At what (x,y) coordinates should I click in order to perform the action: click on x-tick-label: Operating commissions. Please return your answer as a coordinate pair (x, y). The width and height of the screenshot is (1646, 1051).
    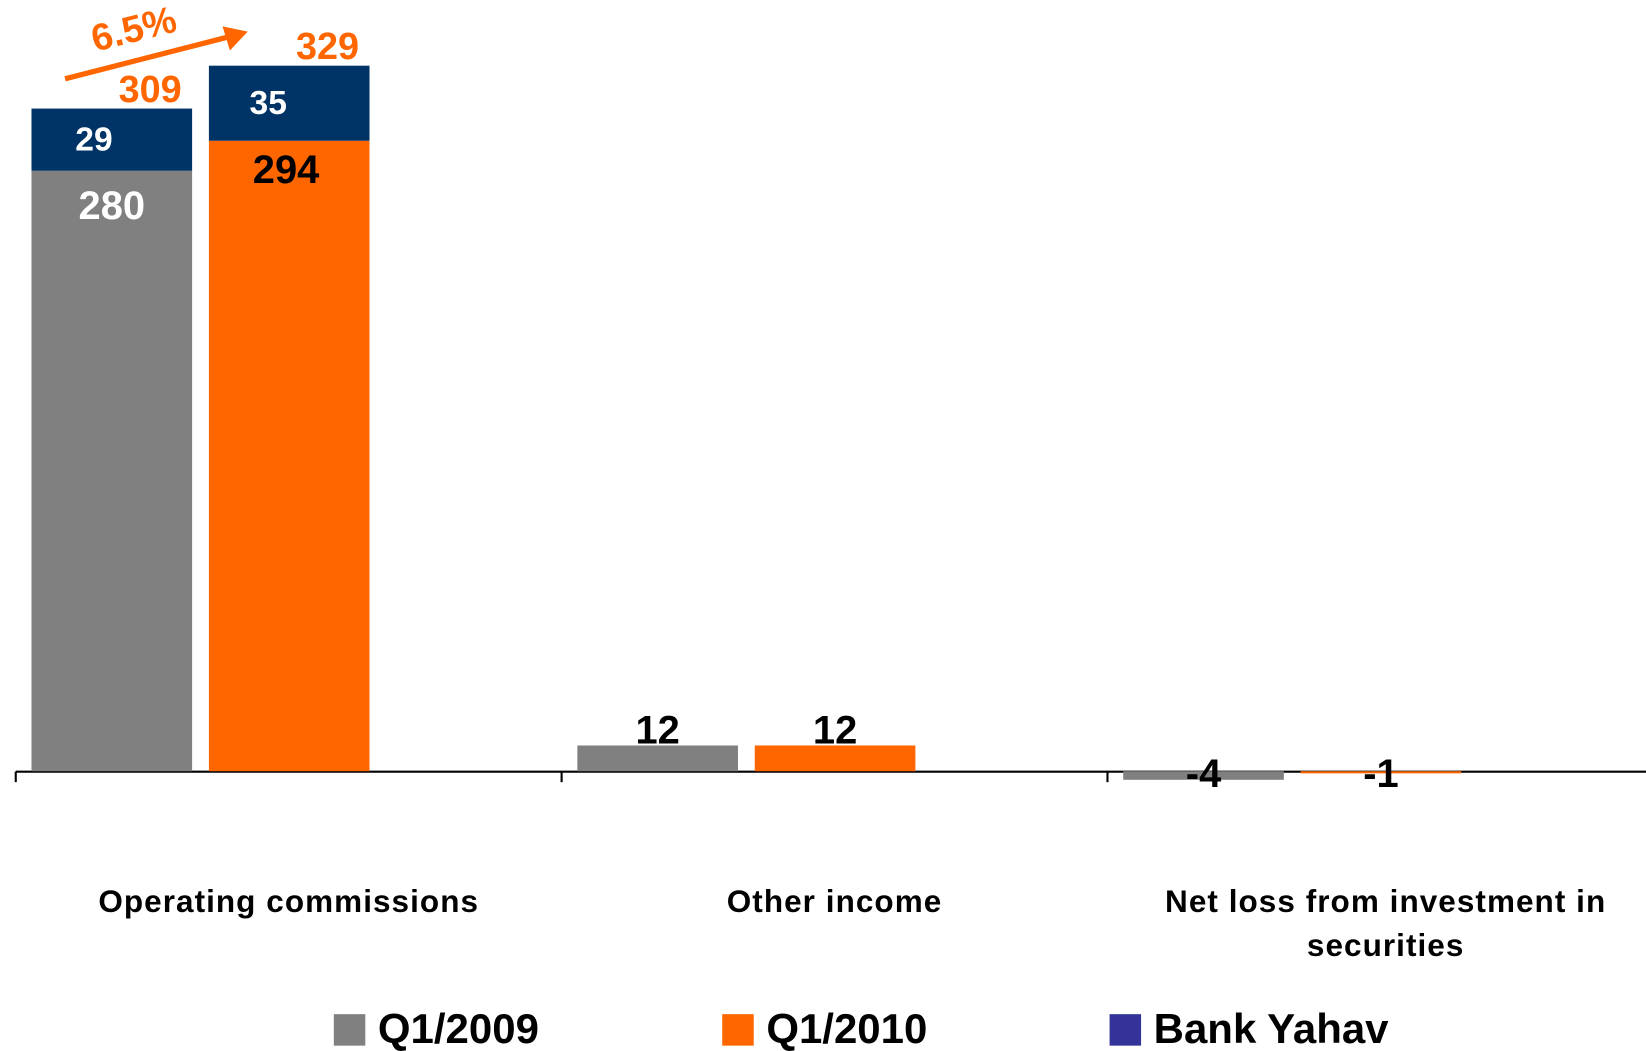
    Looking at the image, I should click on (288, 901).